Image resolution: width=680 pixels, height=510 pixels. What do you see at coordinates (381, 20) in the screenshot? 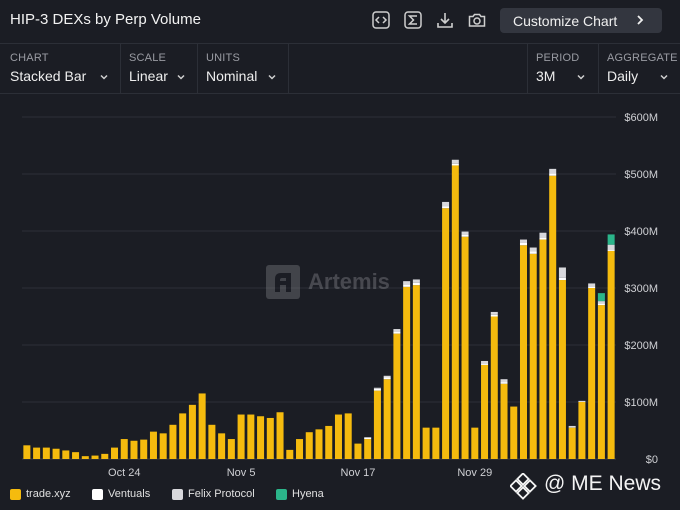
I see `code-icon` at bounding box center [381, 20].